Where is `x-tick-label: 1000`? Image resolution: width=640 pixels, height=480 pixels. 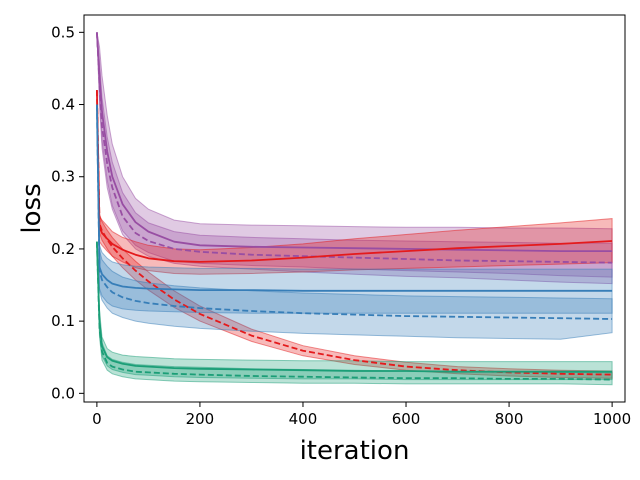
x-tick-label: 1000 is located at coordinates (612, 419).